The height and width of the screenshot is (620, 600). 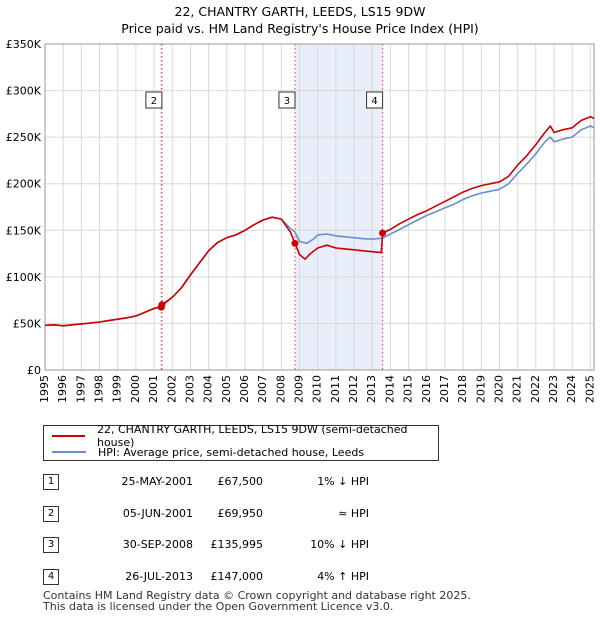 I want to click on x-tick-label: 1999, so click(x=117, y=389).